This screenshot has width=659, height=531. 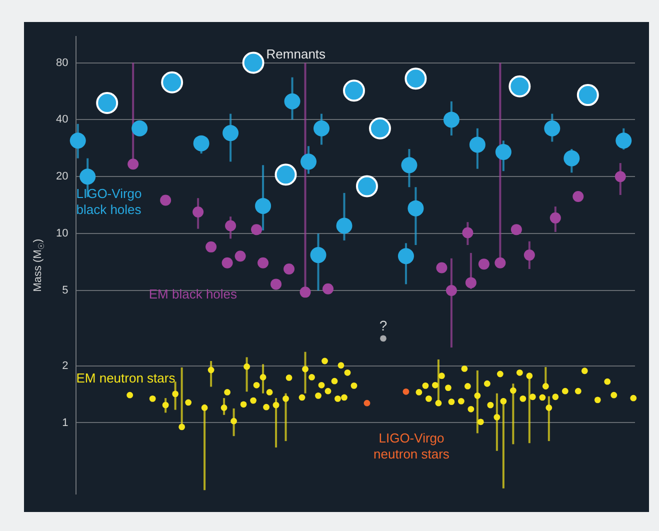 I want to click on y-tick-label: 20, so click(x=62, y=176).